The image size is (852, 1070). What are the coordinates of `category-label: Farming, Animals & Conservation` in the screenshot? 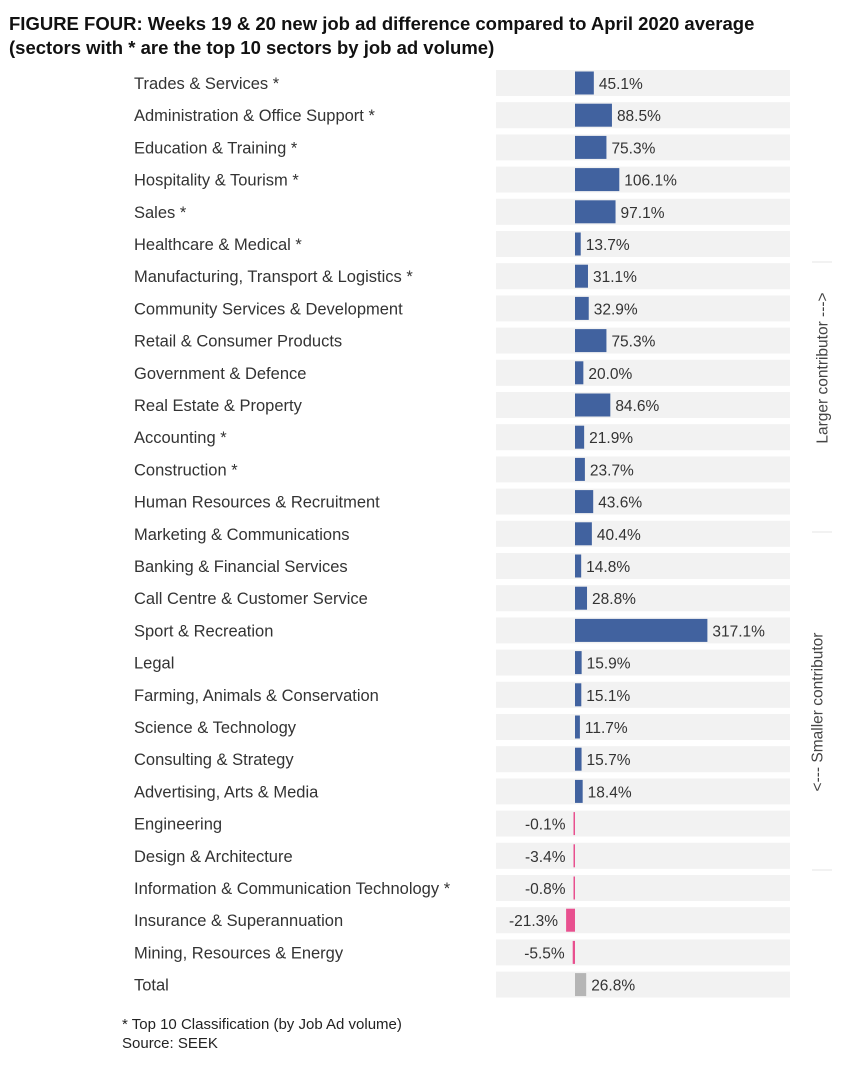 It's located at (256, 696).